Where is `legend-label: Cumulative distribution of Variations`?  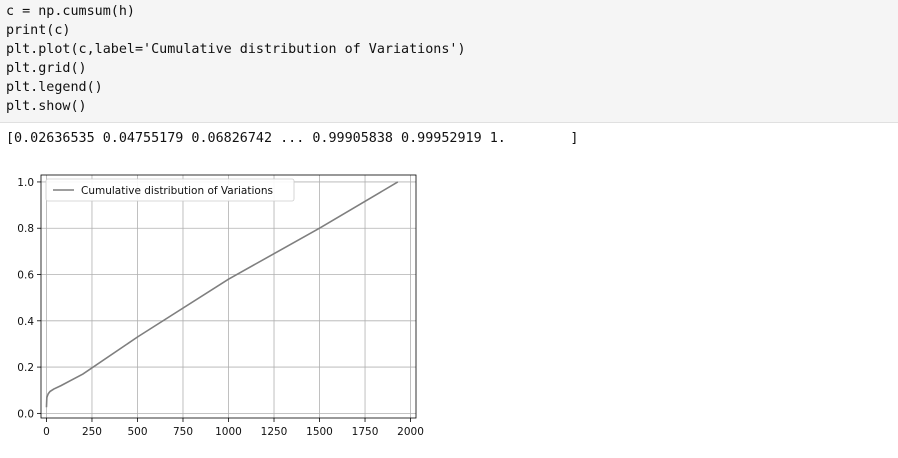
legend-label: Cumulative distribution of Variations is located at coordinates (177, 191).